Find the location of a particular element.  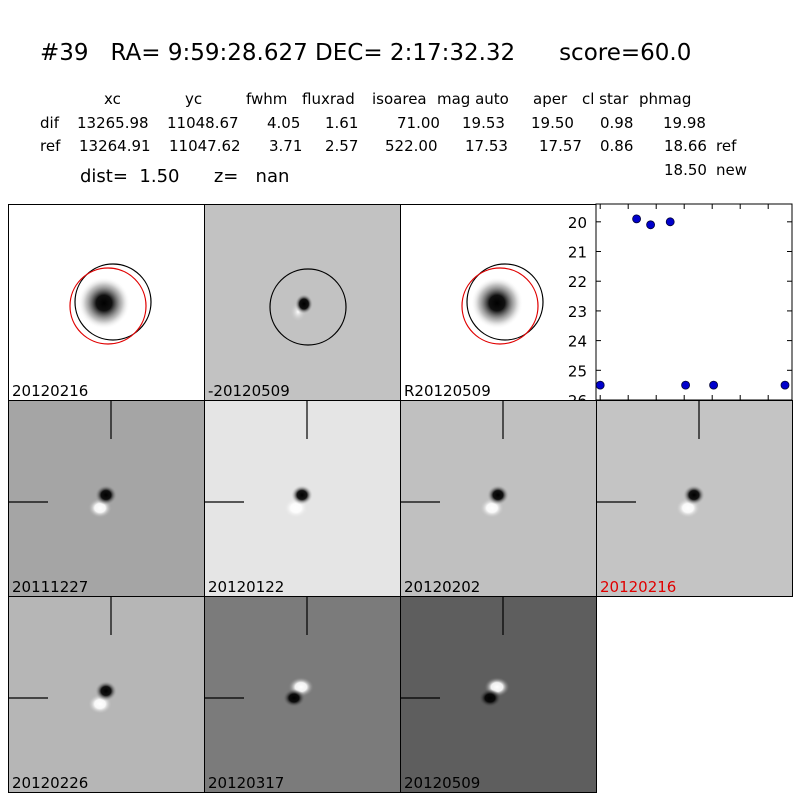

row-dif-isoarea: 71.00 is located at coordinates (418, 123).